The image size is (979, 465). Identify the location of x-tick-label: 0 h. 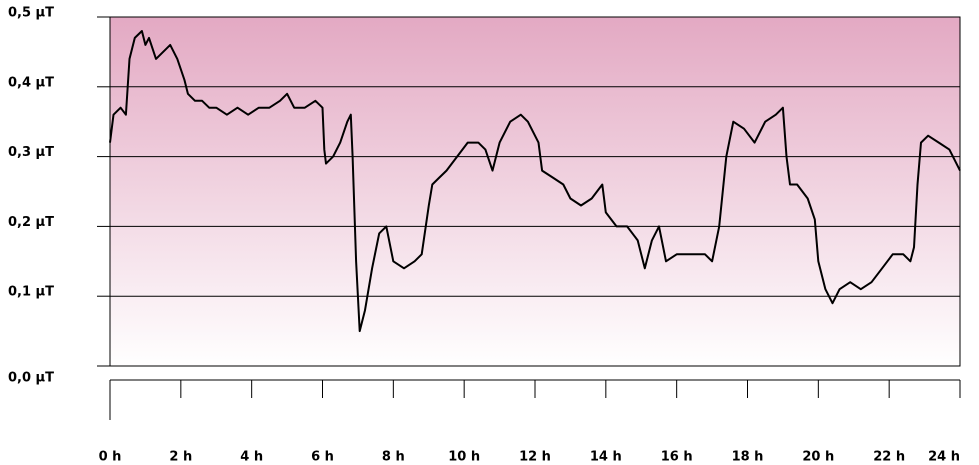
(110, 457).